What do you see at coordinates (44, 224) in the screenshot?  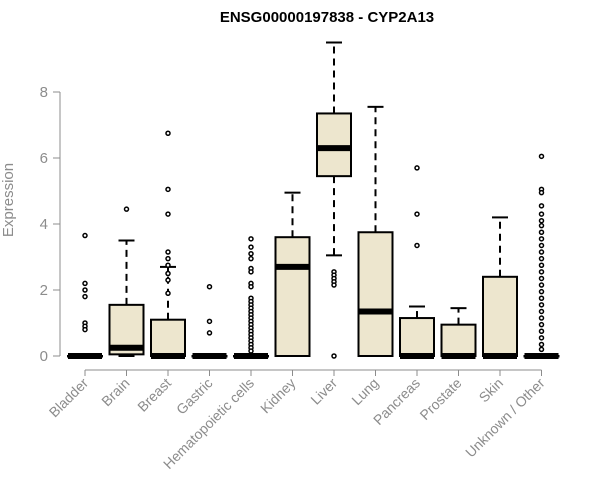 I see `y-tick-label: 4` at bounding box center [44, 224].